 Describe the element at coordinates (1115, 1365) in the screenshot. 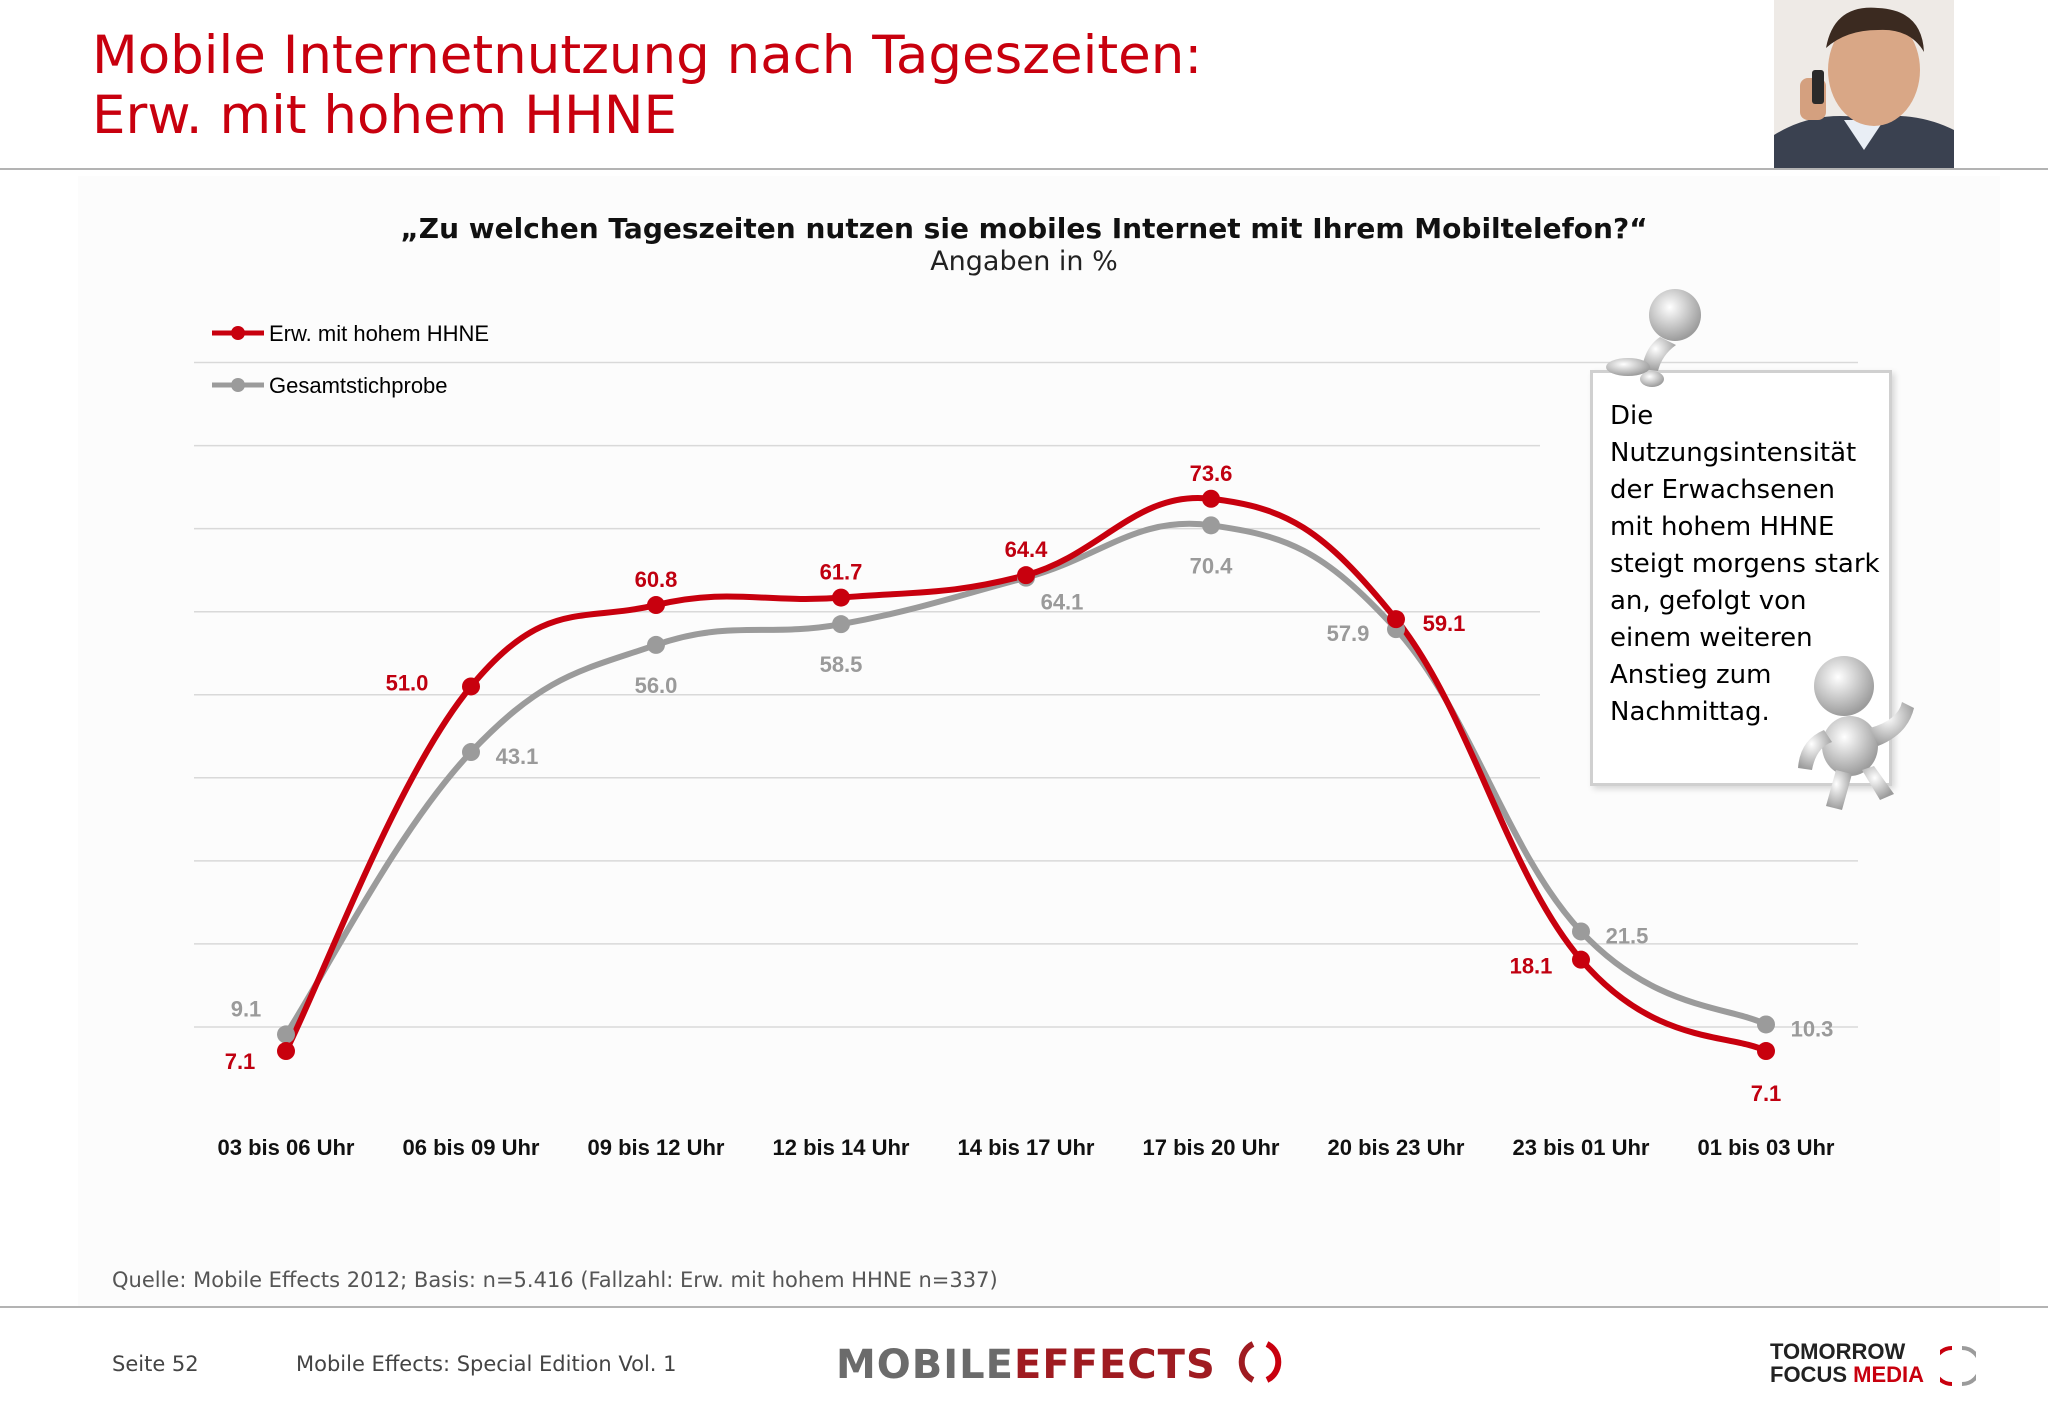

I see `logo-effects-text: EFFECTS` at that location.